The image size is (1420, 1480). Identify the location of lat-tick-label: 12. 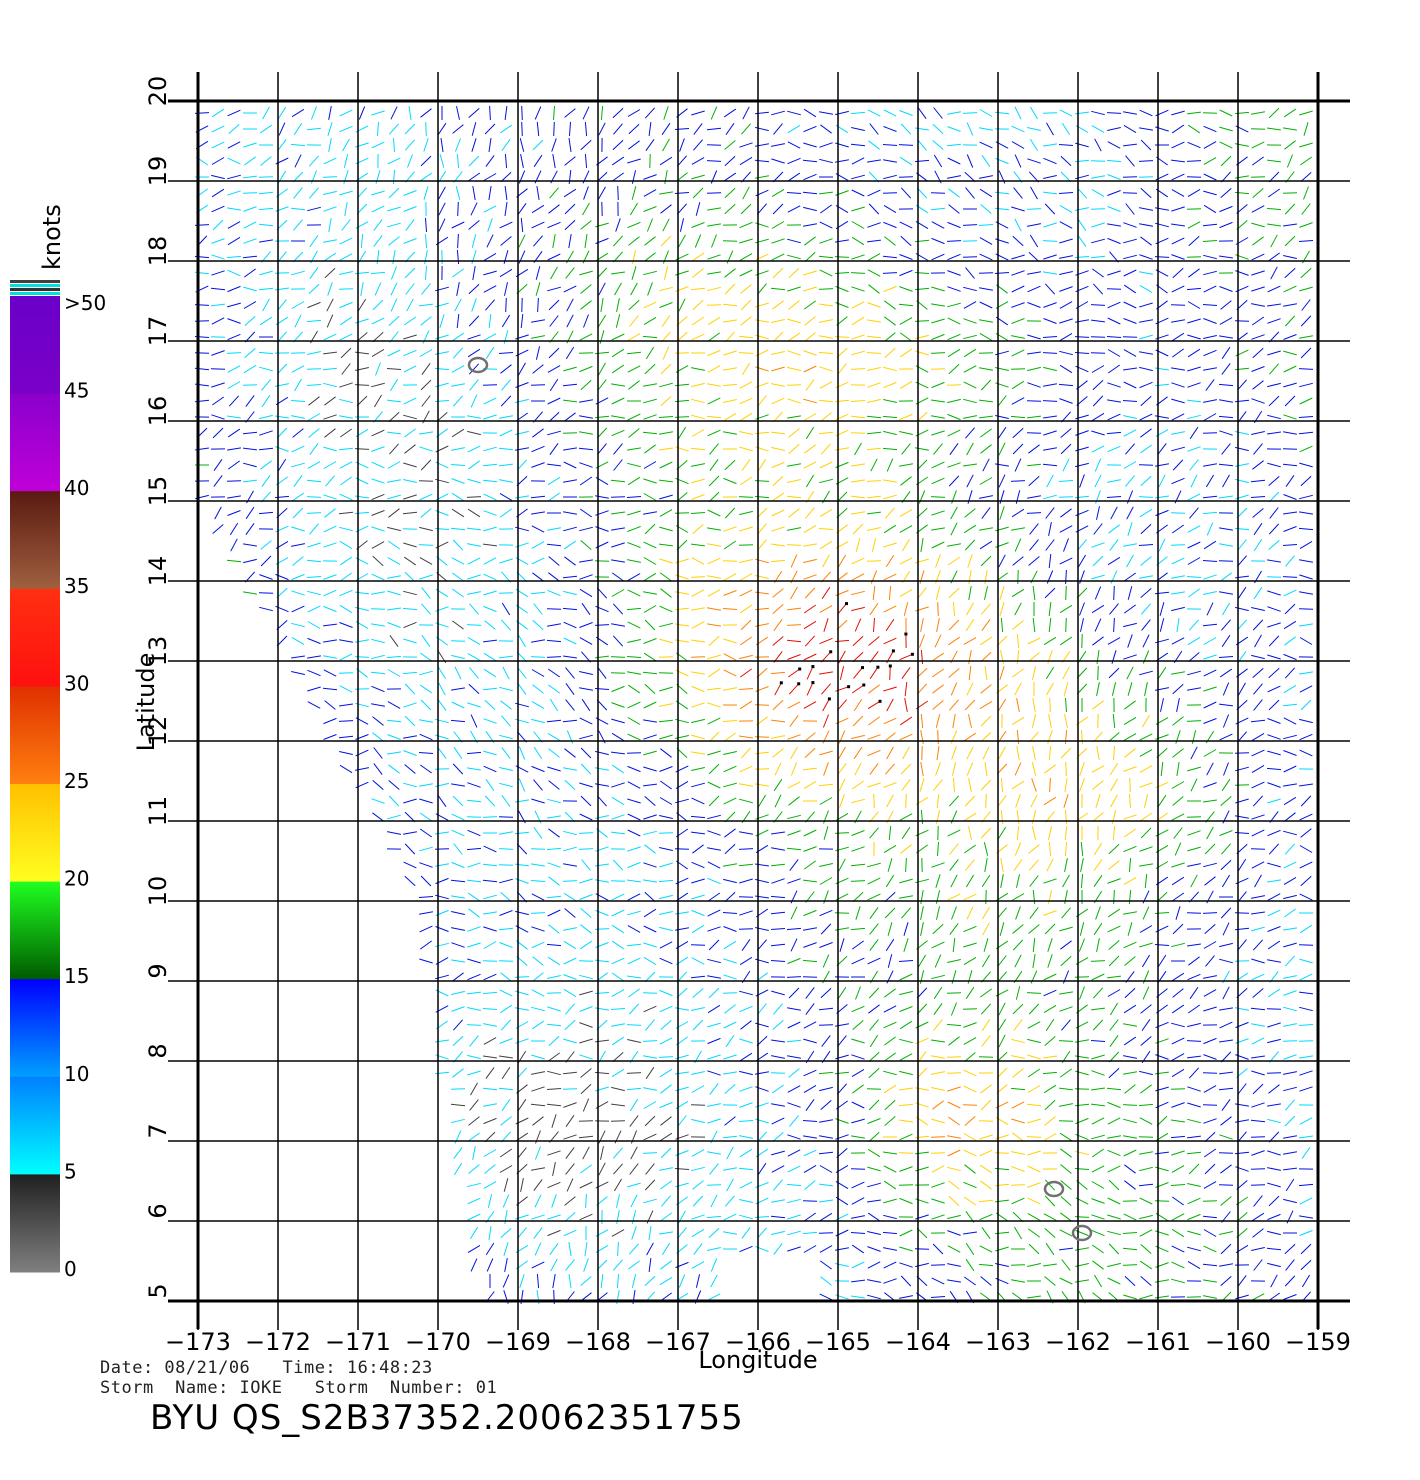
(158, 731).